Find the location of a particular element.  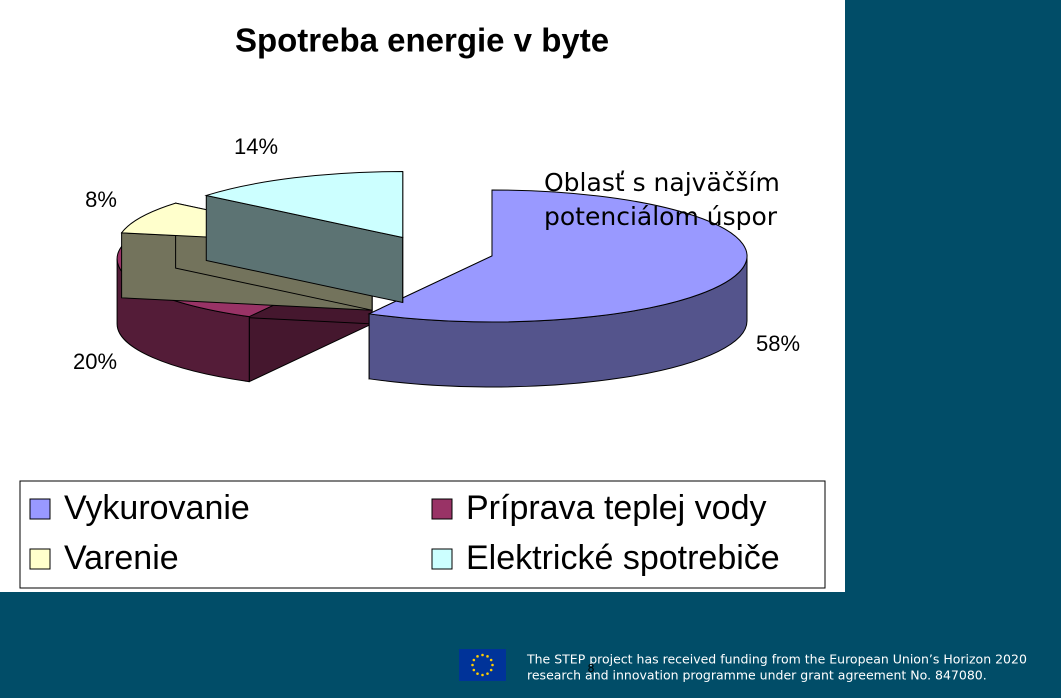

eu-flag is located at coordinates (482, 665).